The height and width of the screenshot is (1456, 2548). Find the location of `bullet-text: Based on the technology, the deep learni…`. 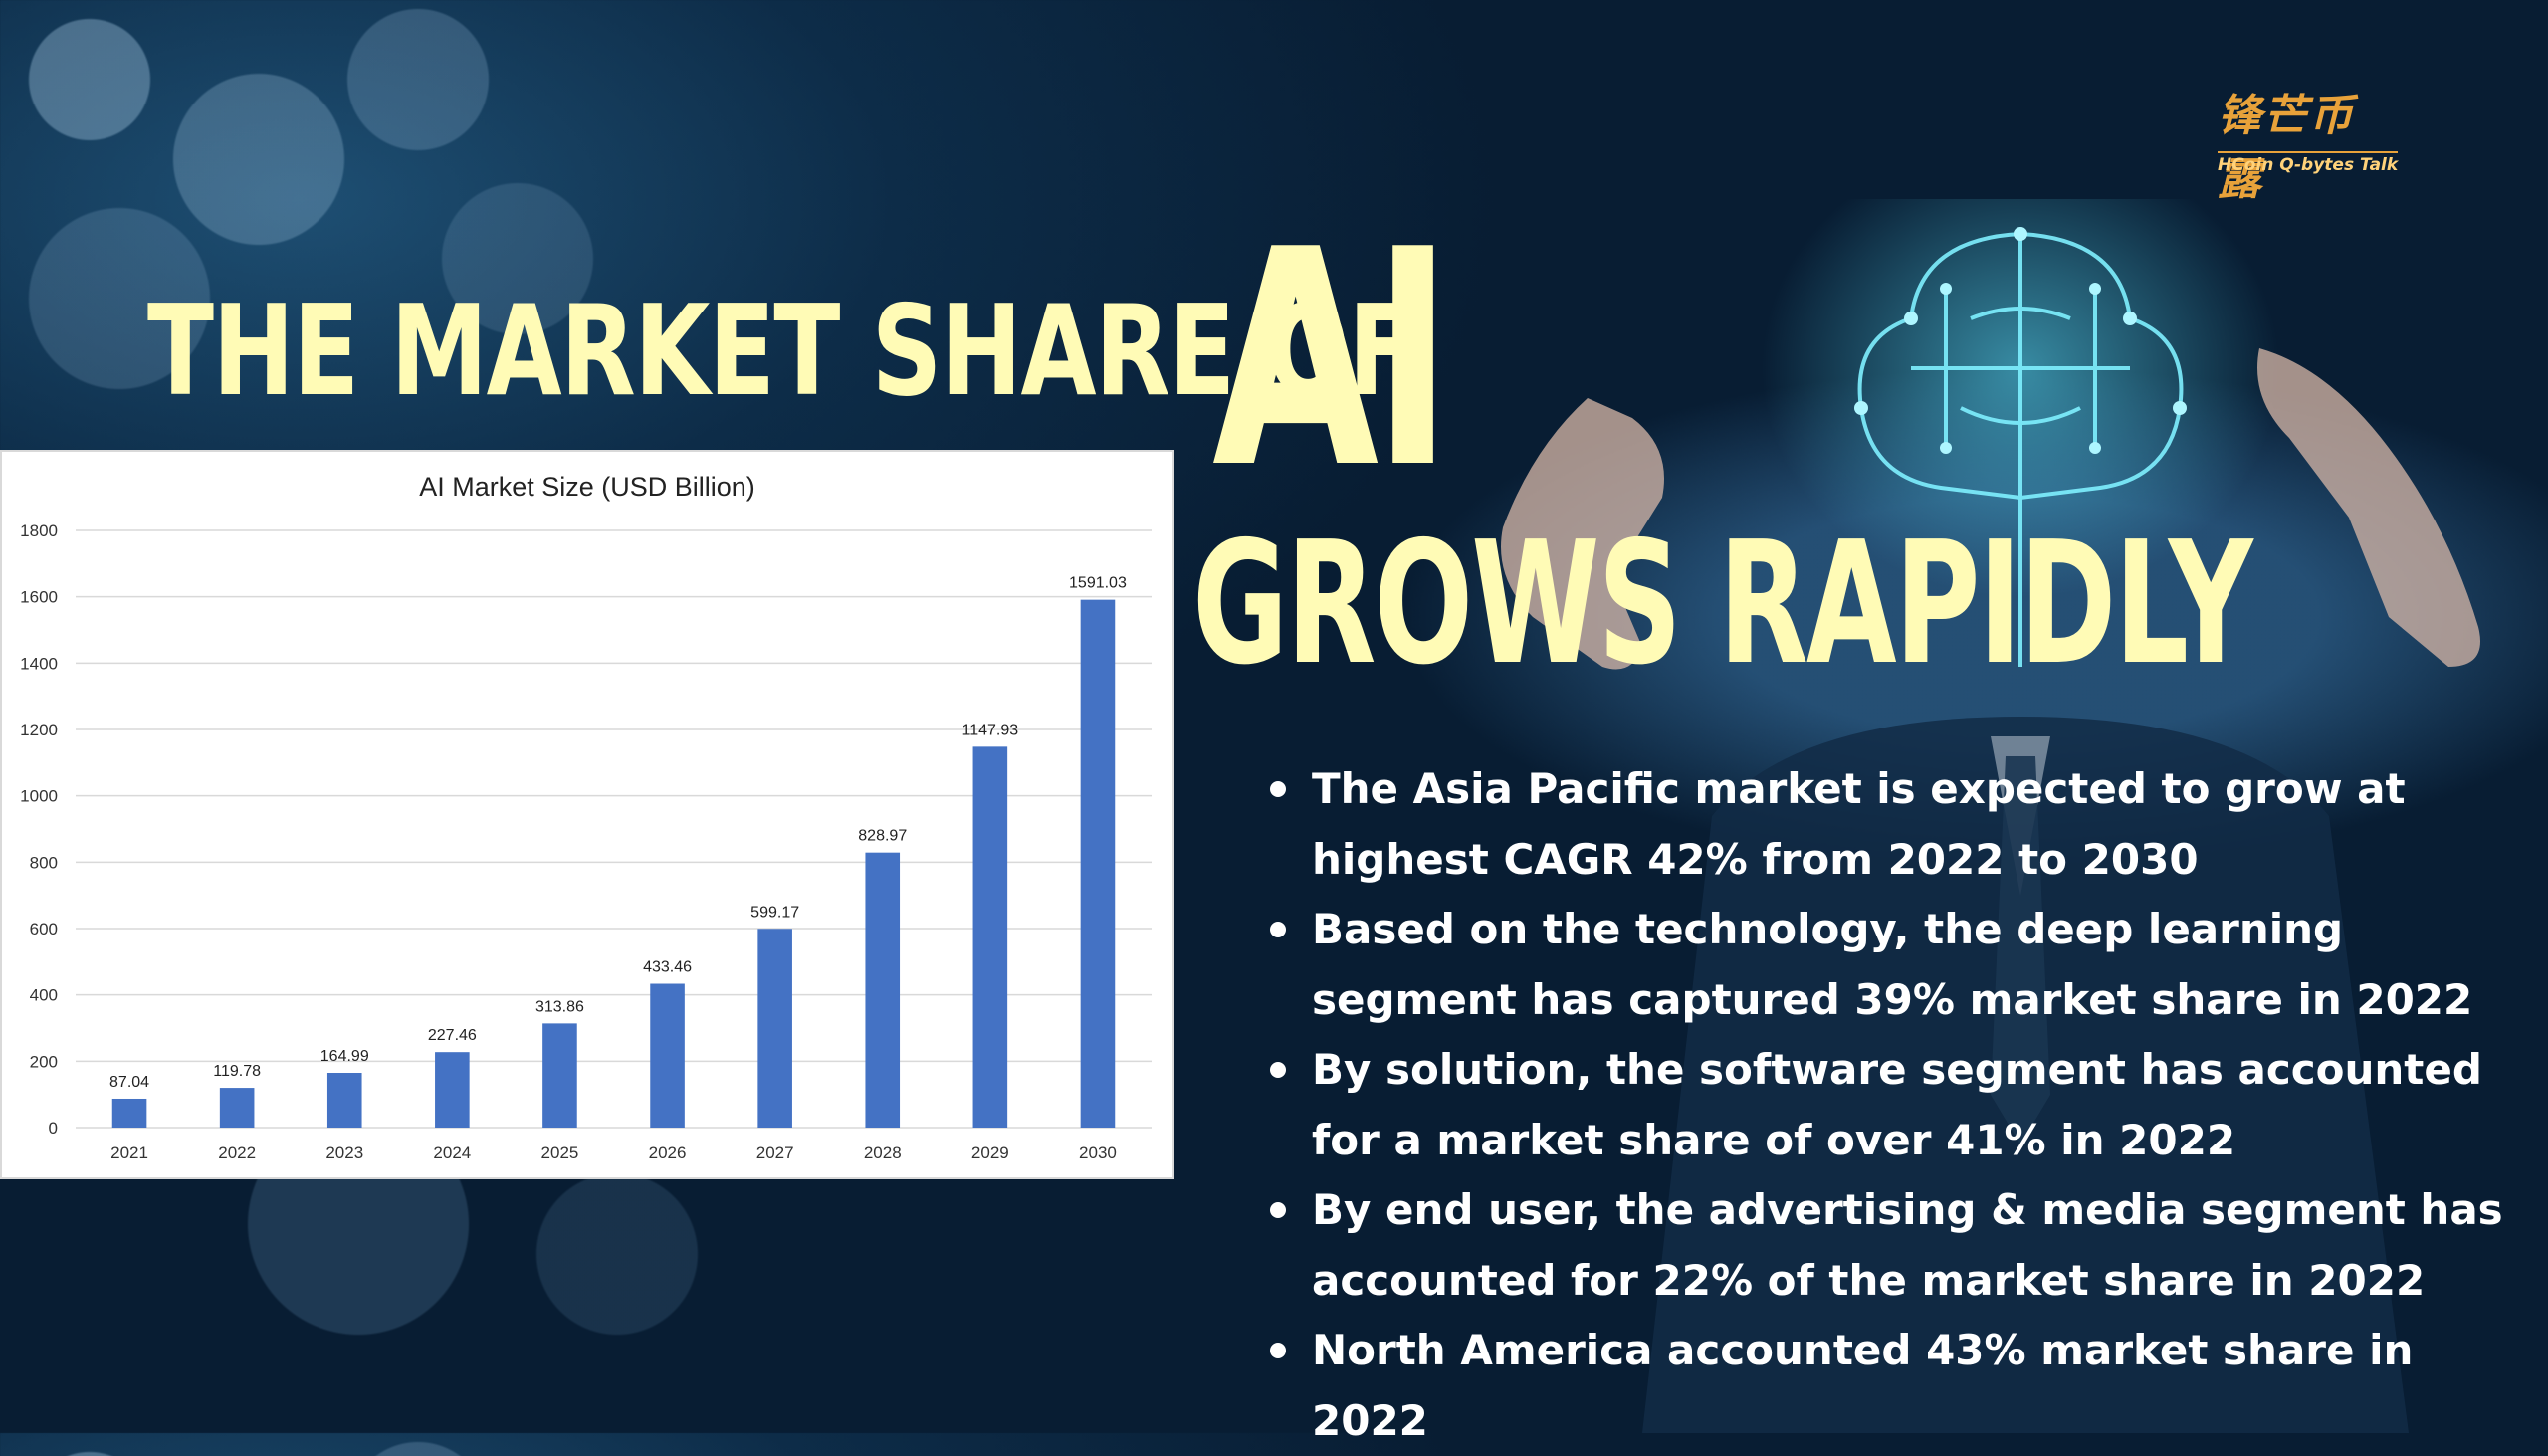

bullet-text: Based on the technology, the deep learni… is located at coordinates (1892, 964).